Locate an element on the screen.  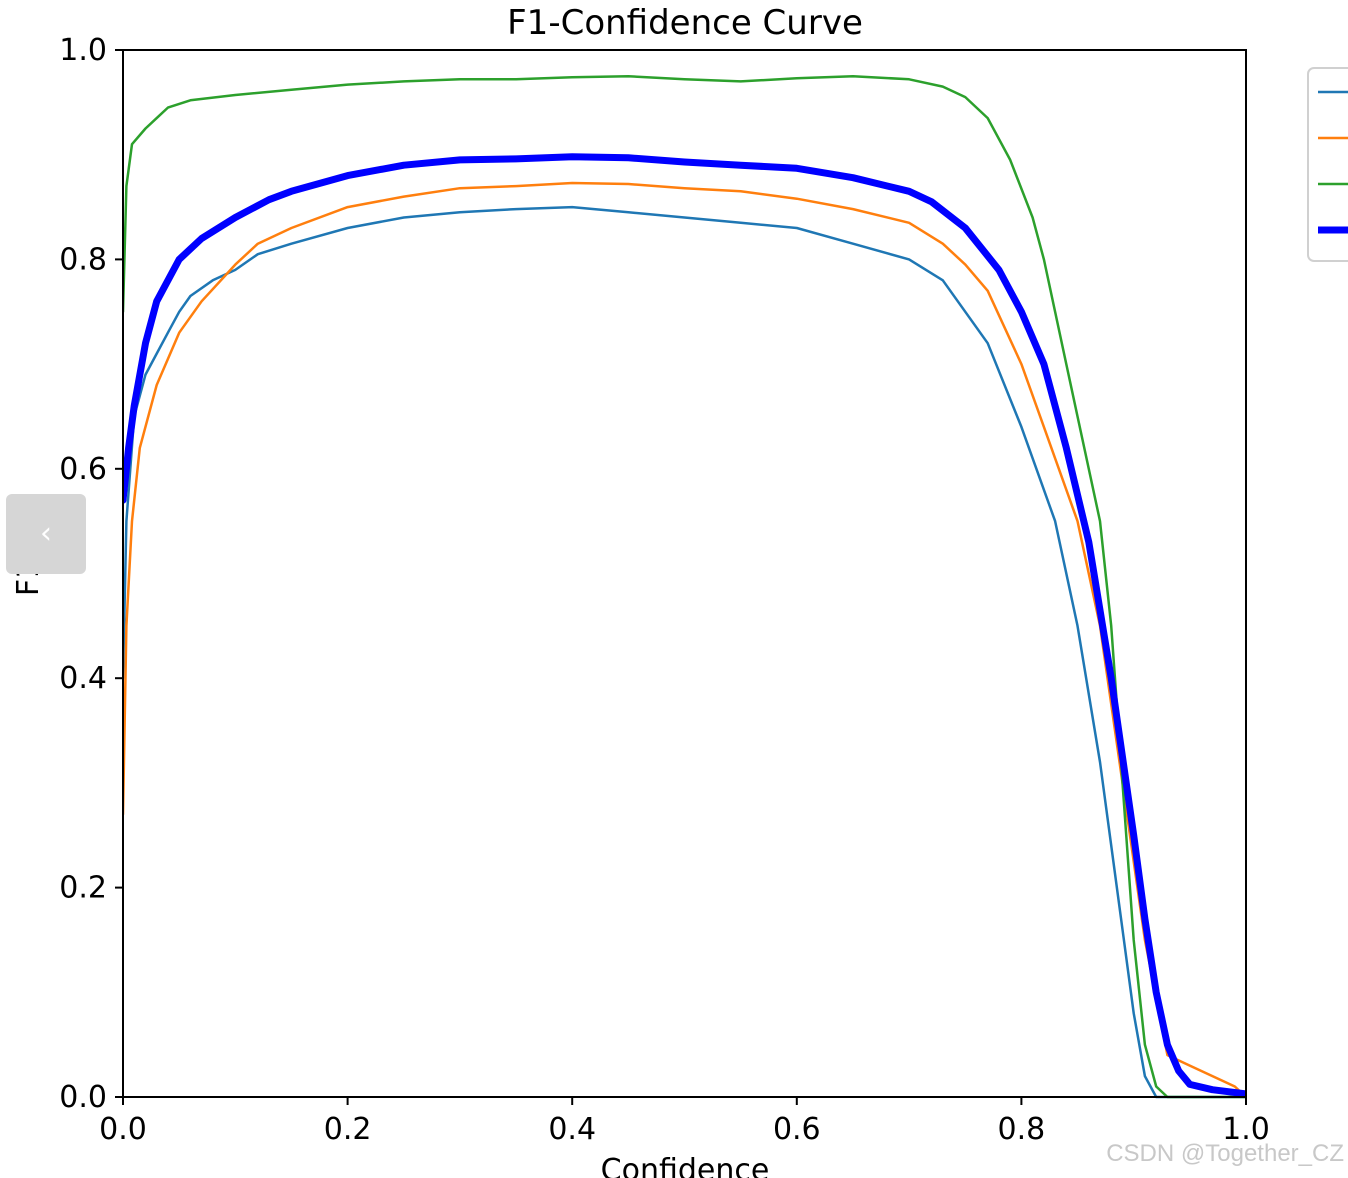
x-tick-label: 0.2 is located at coordinates (348, 1129).